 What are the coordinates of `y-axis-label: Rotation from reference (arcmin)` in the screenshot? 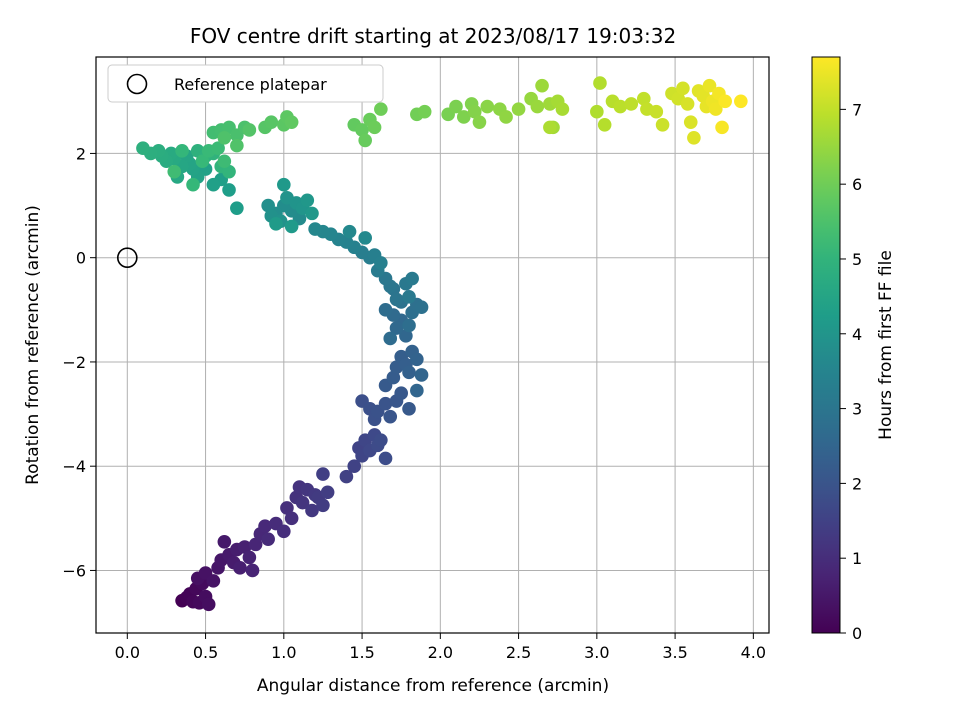 It's located at (33, 345).